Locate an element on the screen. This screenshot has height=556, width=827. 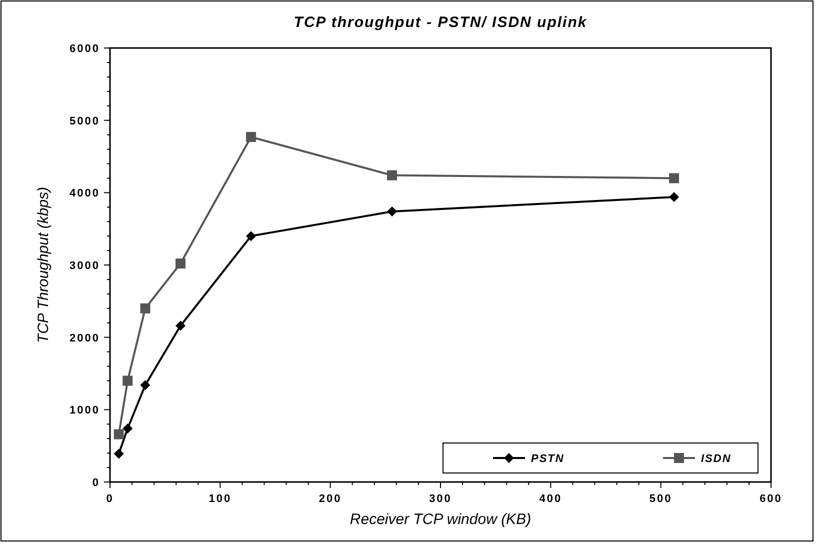
y-tick-label: 4000 is located at coordinates (85, 194).